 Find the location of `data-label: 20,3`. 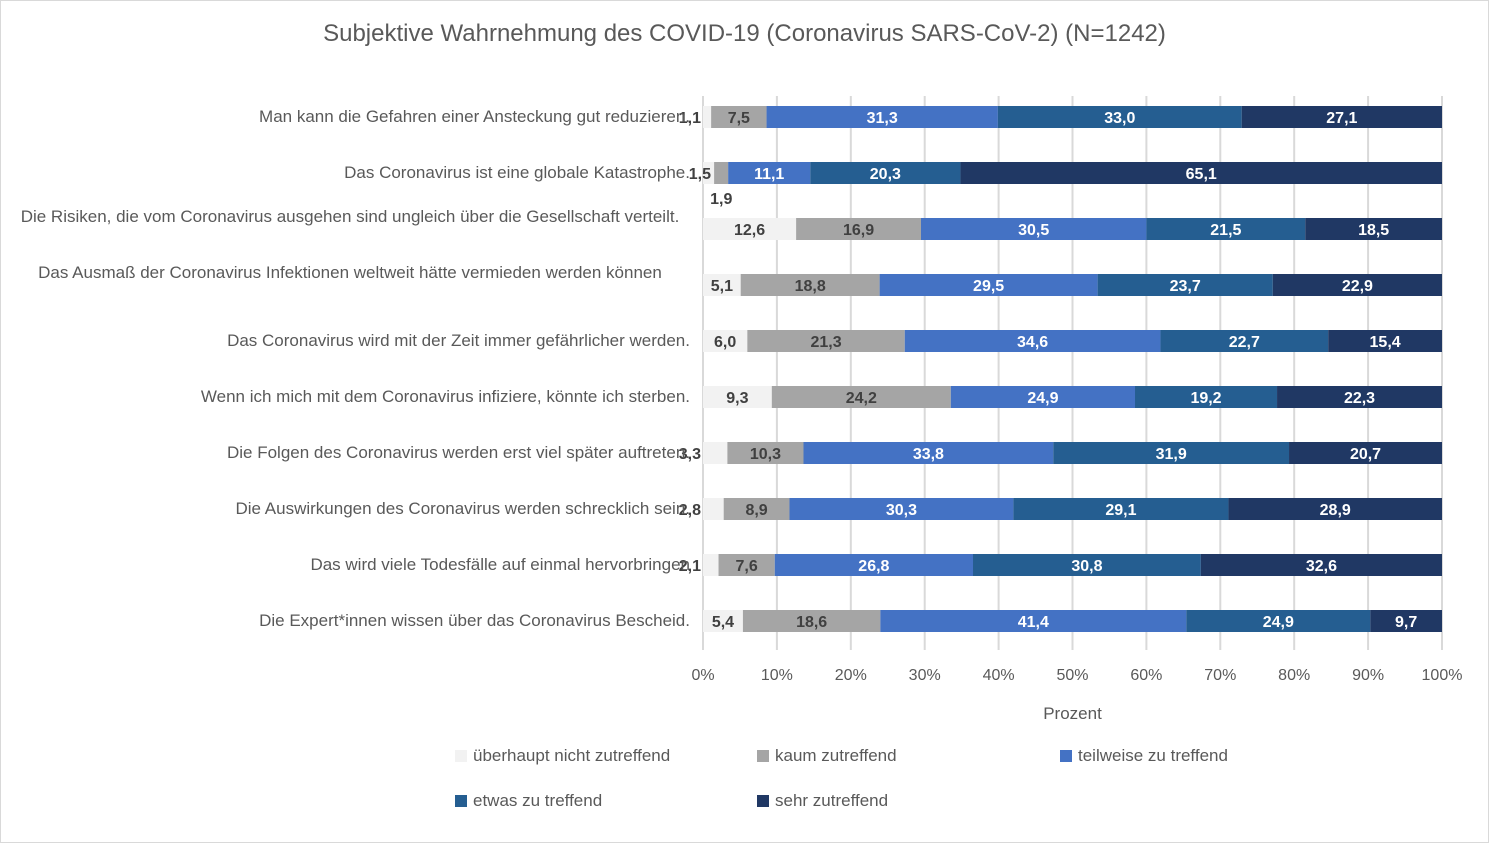

data-label: 20,3 is located at coordinates (885, 174).